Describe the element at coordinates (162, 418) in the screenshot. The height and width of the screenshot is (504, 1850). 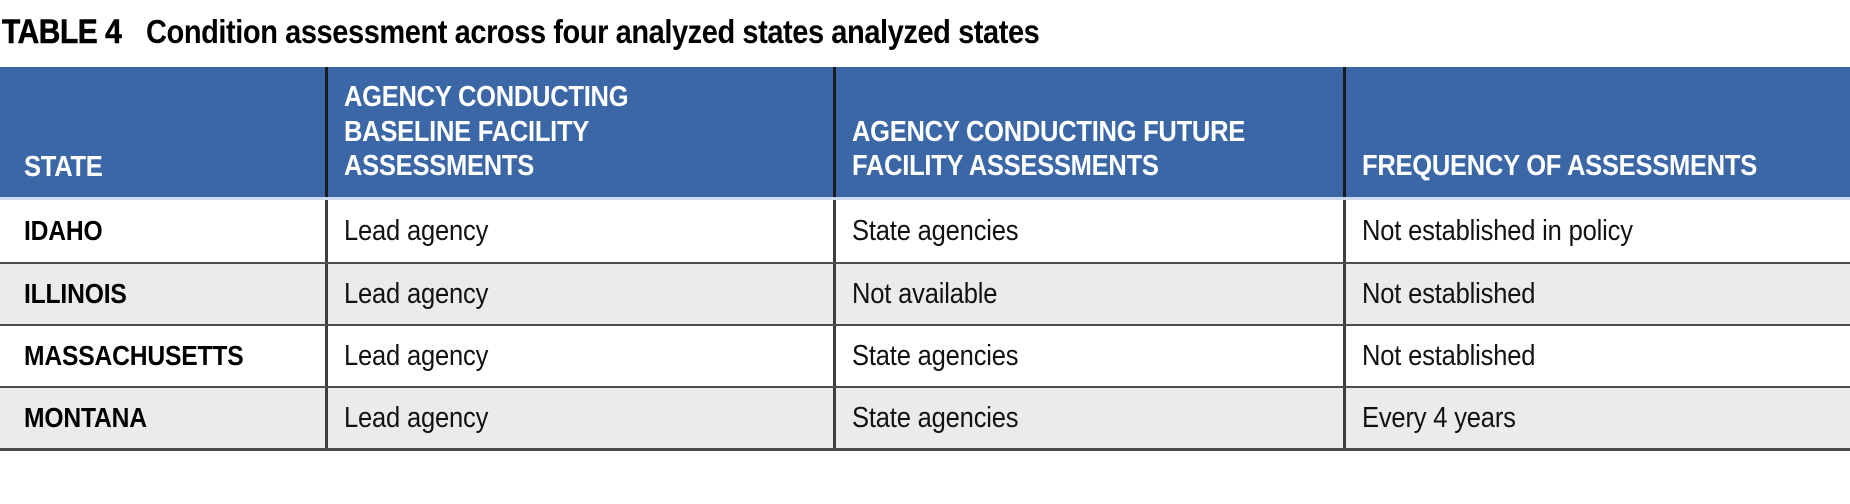
I see `state-cell: MONTANA` at that location.